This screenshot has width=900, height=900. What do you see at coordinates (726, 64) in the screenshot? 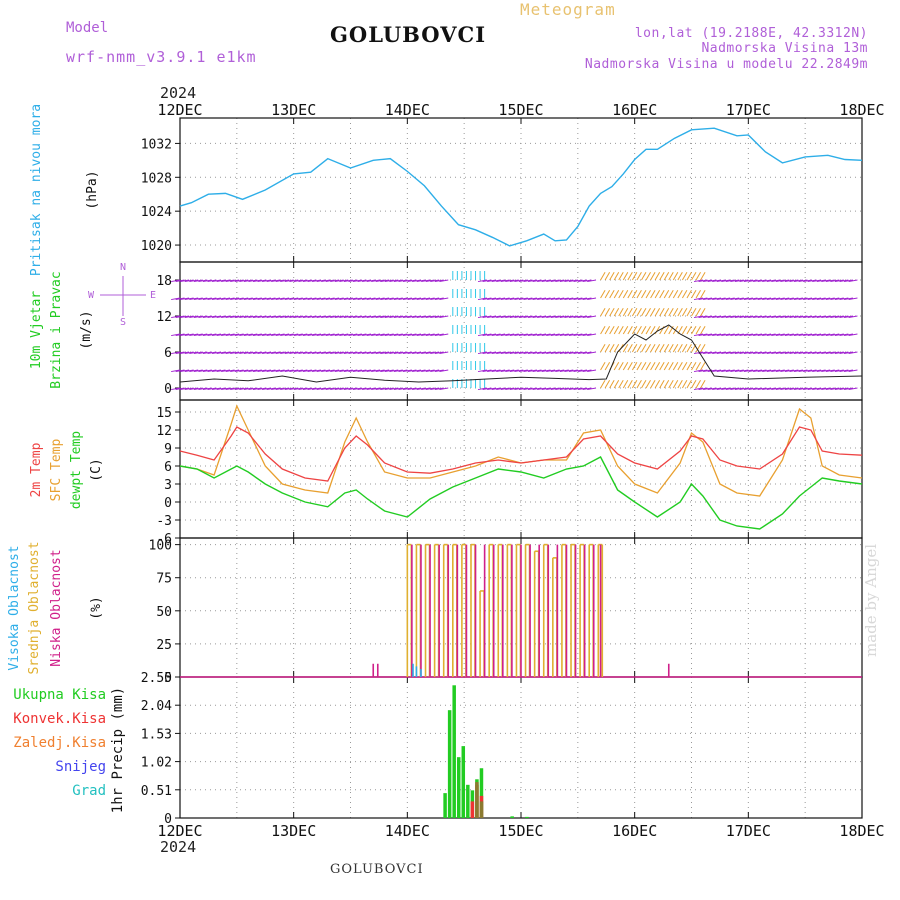
I see `model-altitude-label: Nadmorska Visina u modelu 22.2849m` at bounding box center [726, 64].